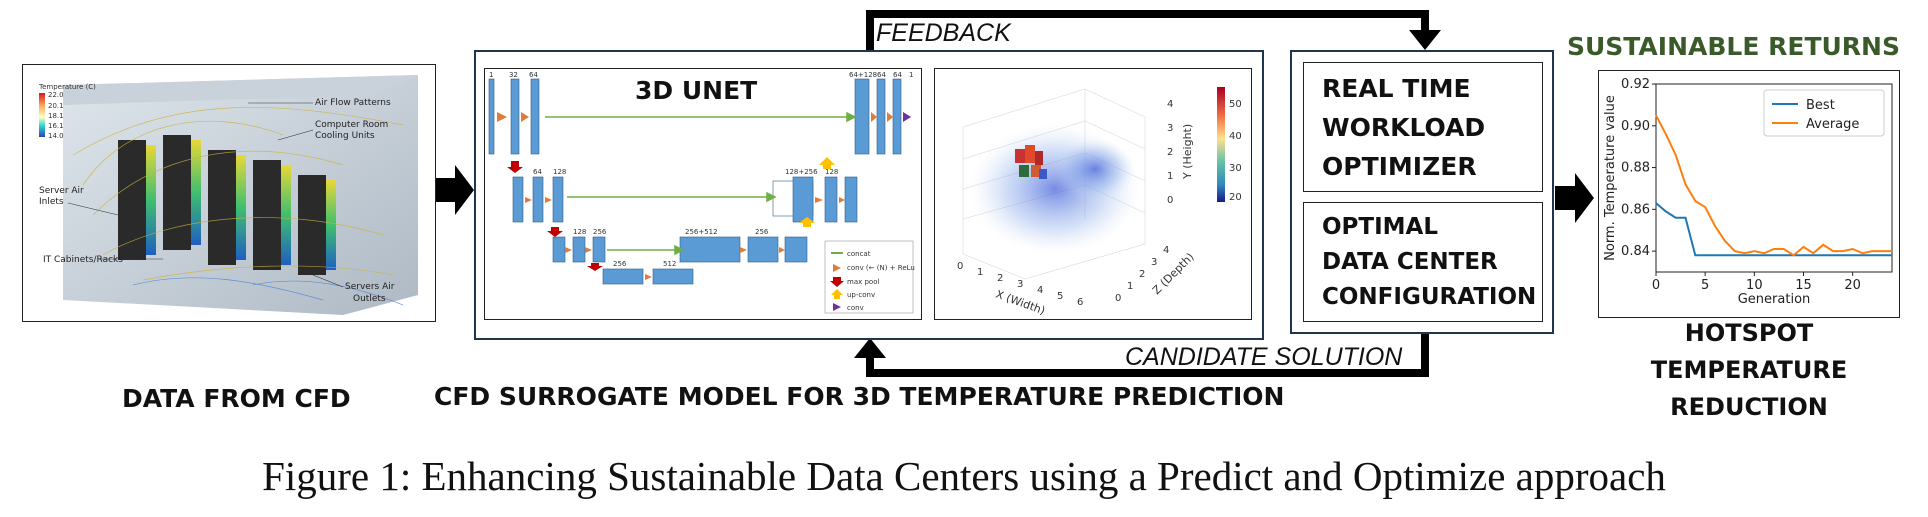  I want to click on unet-title: 3D UNET, so click(696, 90).